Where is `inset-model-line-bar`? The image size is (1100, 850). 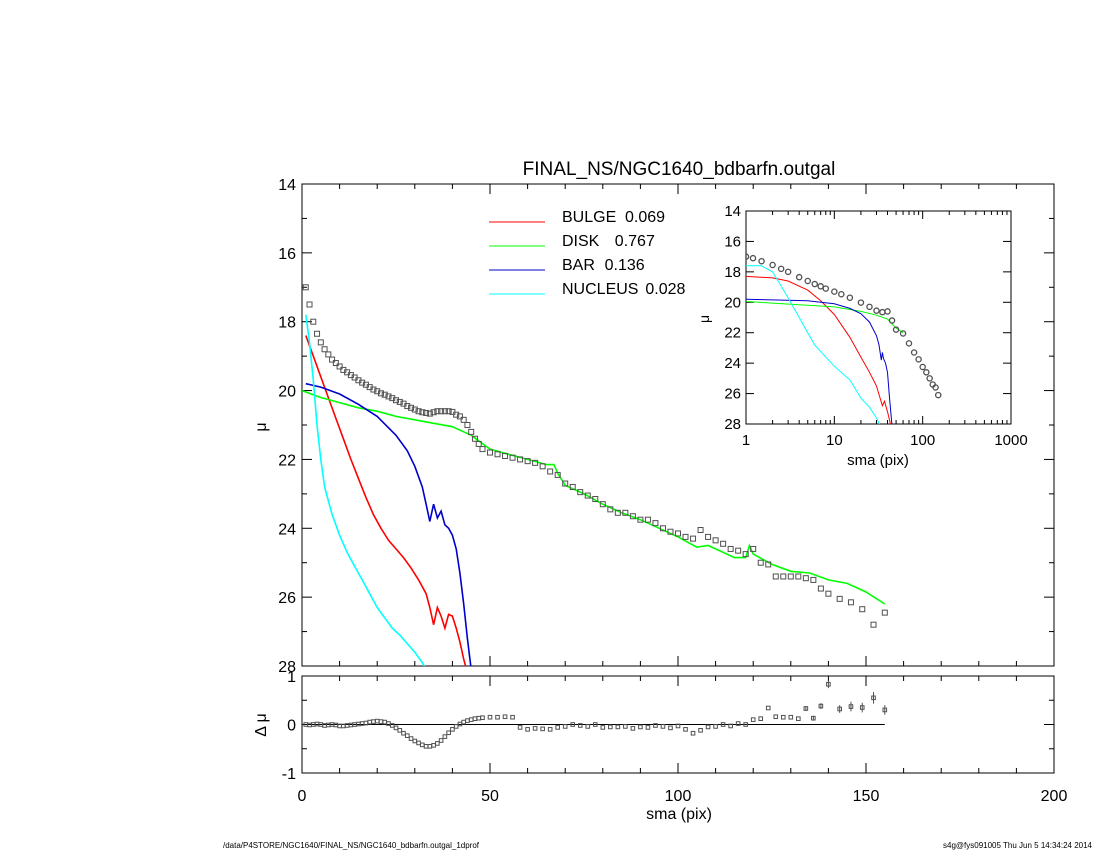
inset-model-line-bar is located at coordinates (819, 361).